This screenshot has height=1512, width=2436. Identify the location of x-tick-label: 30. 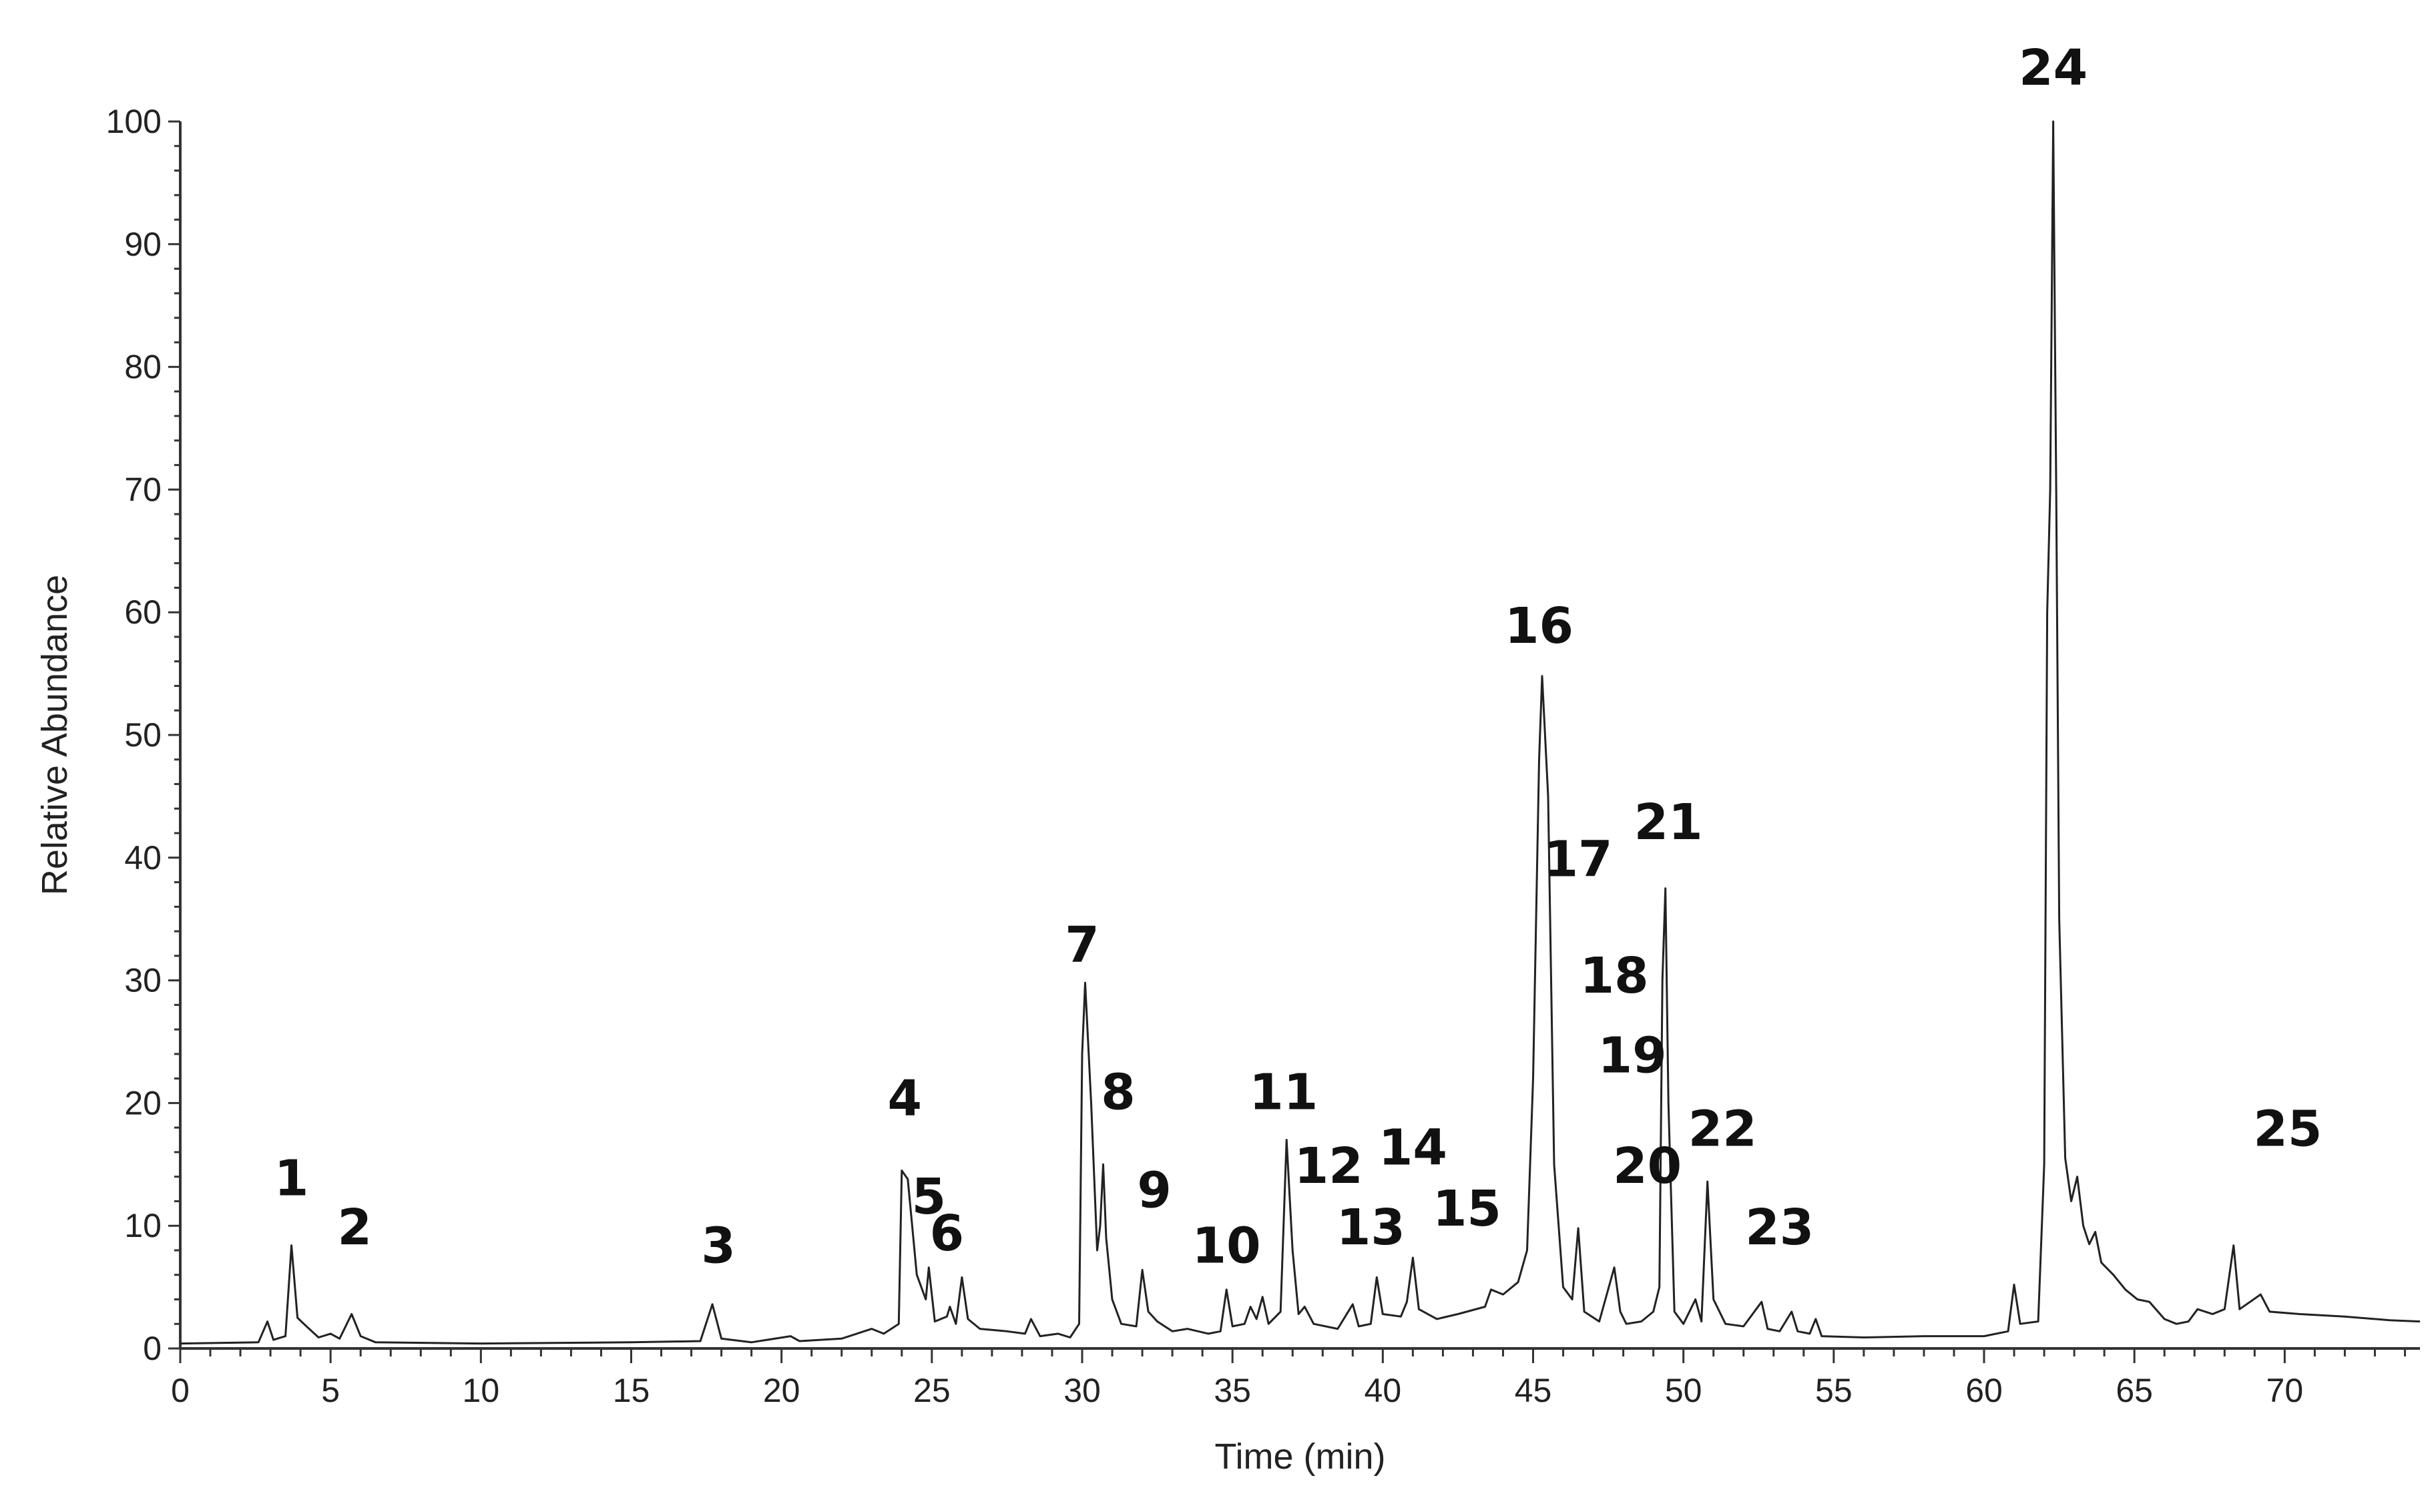
(1082, 1391).